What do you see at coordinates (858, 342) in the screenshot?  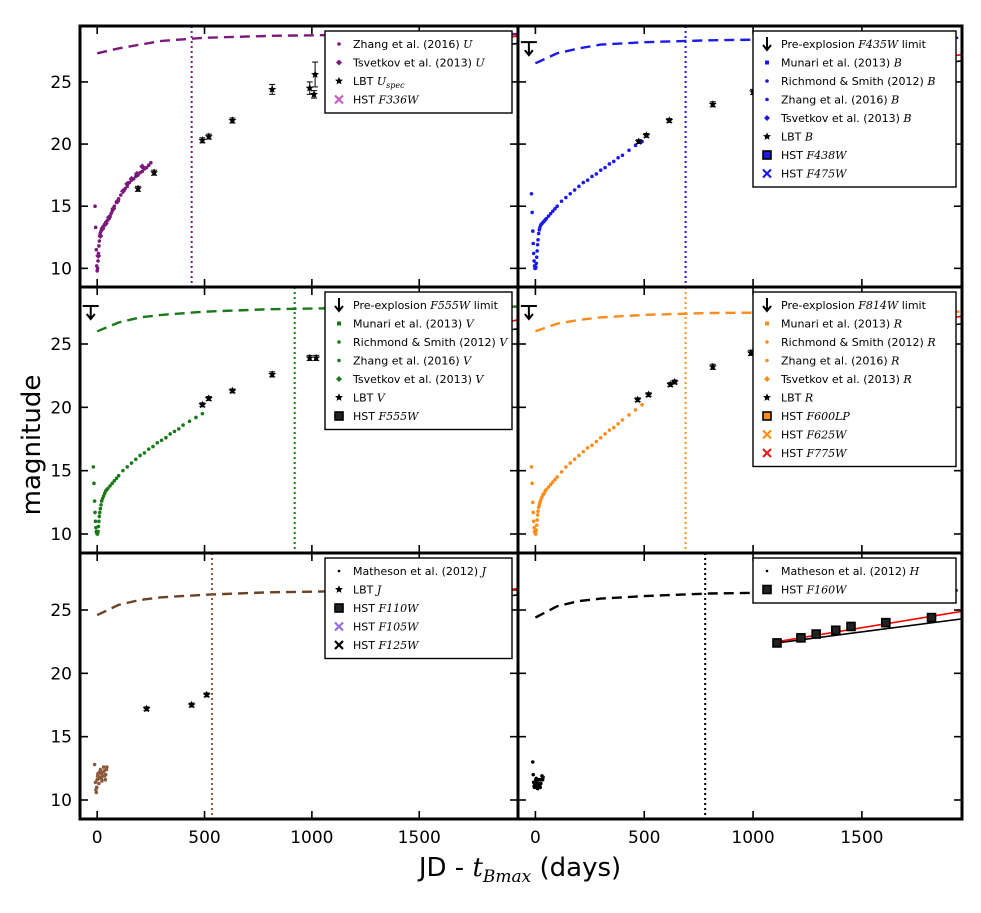 I see `legend-label: Richmond & Smith (2012) R` at bounding box center [858, 342].